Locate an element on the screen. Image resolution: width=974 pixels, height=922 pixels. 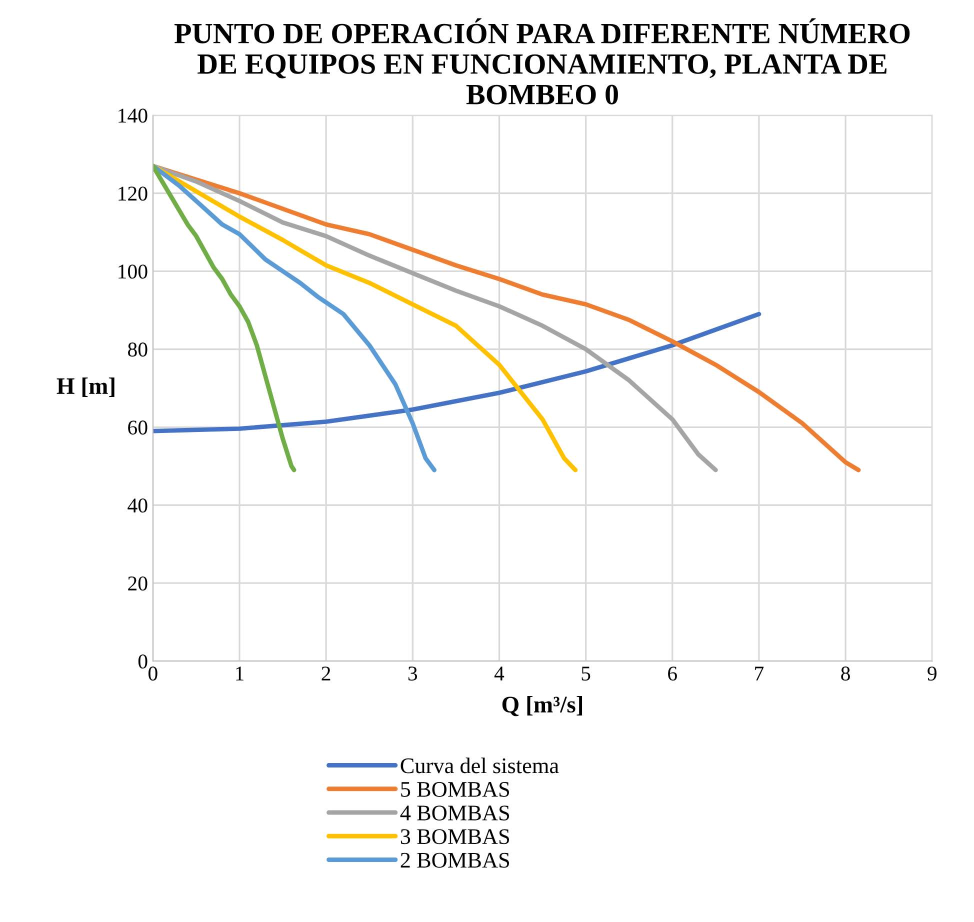
legend-label: 2 BOMBAS is located at coordinates (455, 860).